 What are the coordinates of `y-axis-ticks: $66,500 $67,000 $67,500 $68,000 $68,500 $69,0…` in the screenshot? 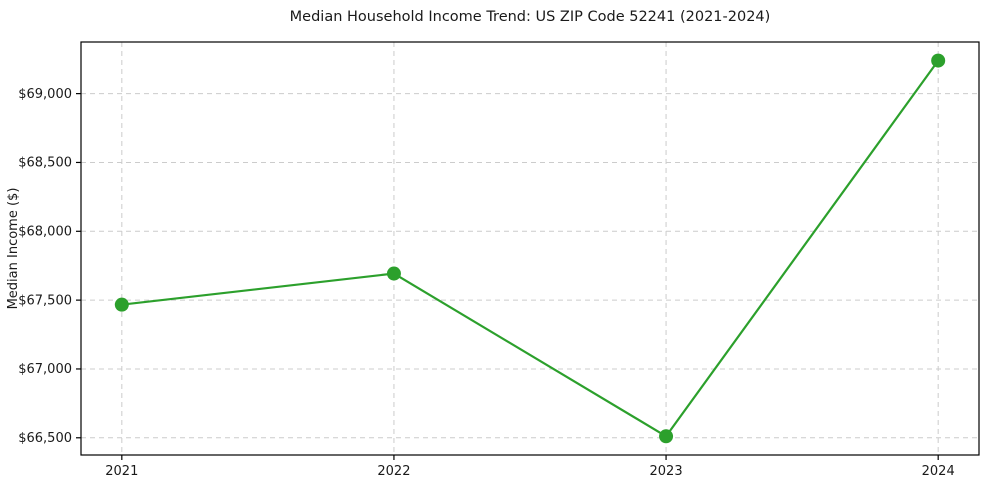 It's located at (49, 266).